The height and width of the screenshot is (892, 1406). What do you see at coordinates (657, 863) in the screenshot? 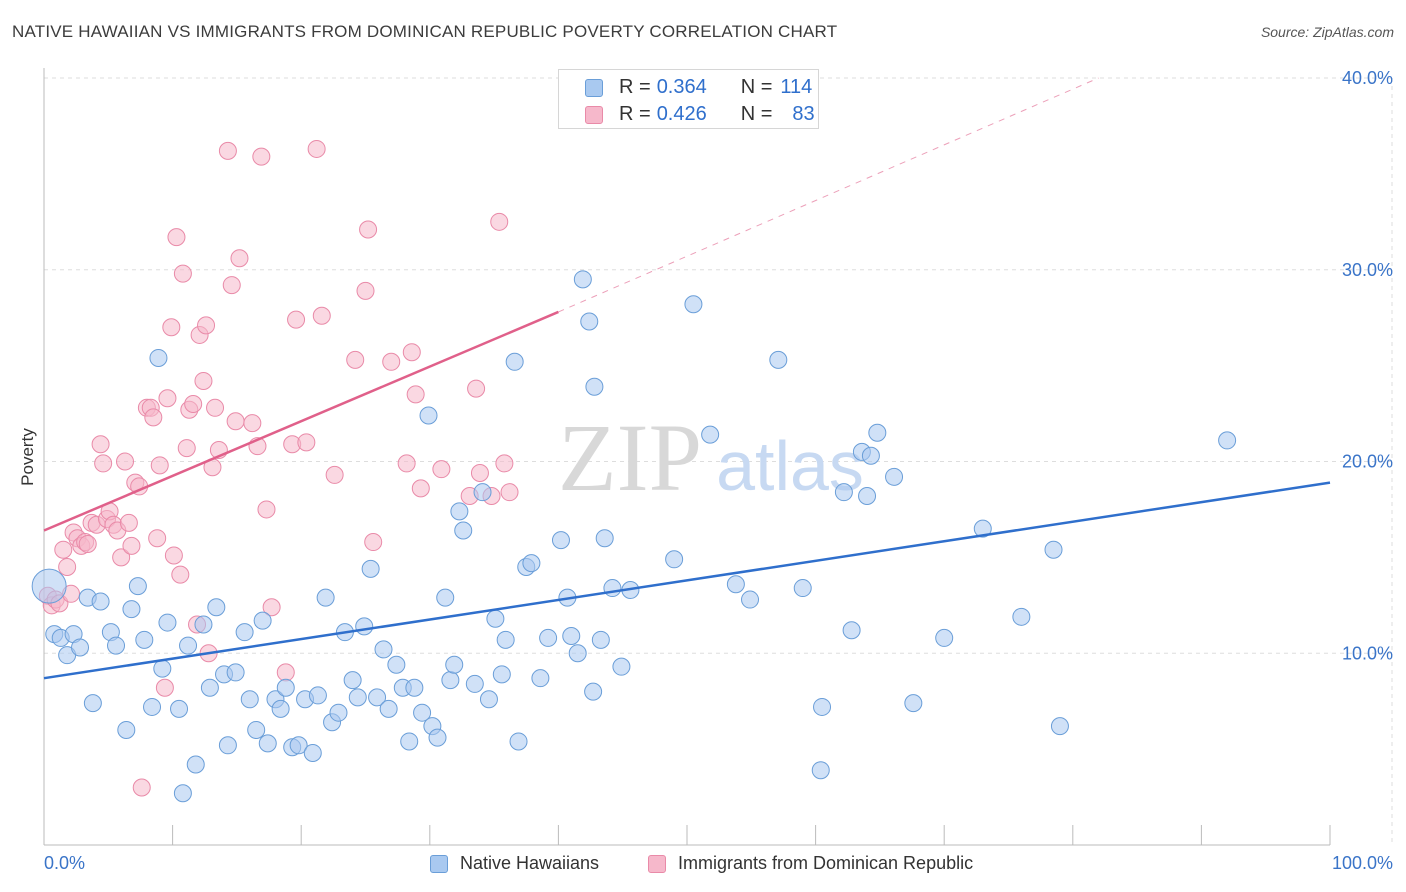
I see `legend-swatch-pink` at bounding box center [657, 863].